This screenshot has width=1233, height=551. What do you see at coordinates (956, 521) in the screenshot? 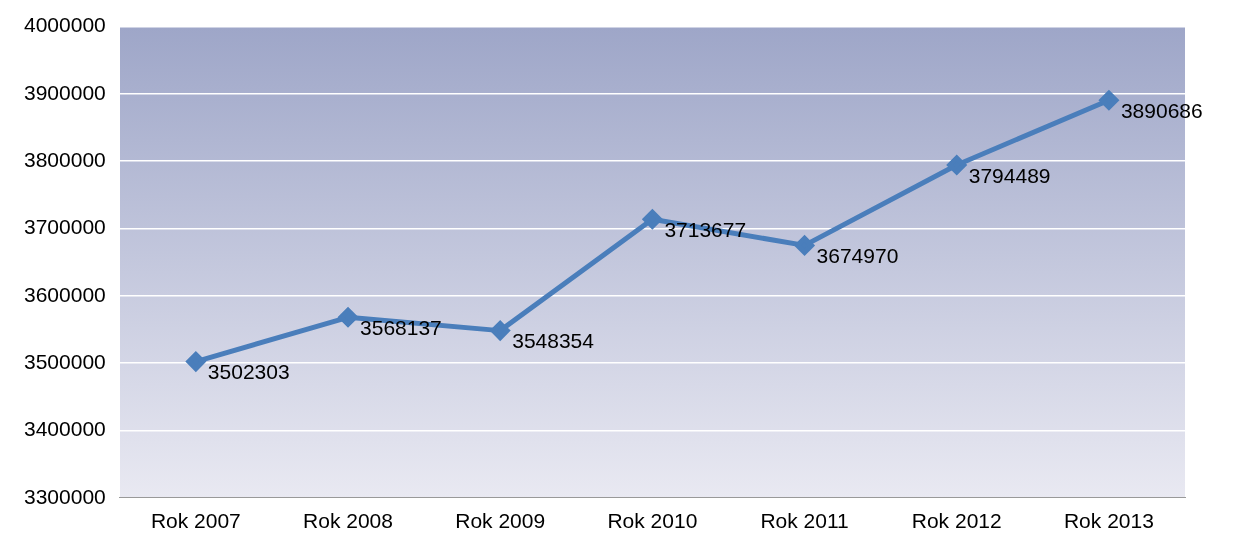
I see `x-tick-label: Rok 2012` at bounding box center [956, 521].